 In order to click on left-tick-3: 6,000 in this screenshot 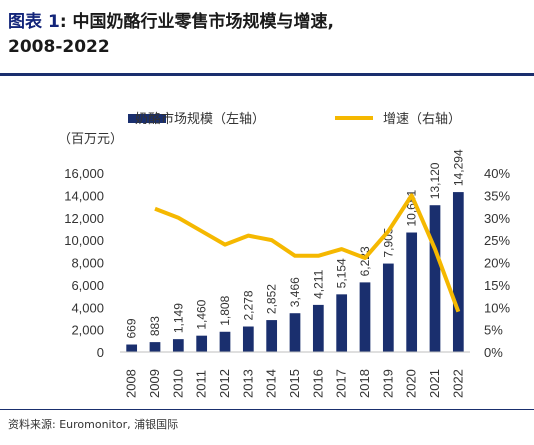, I will do `click(87, 285)`.